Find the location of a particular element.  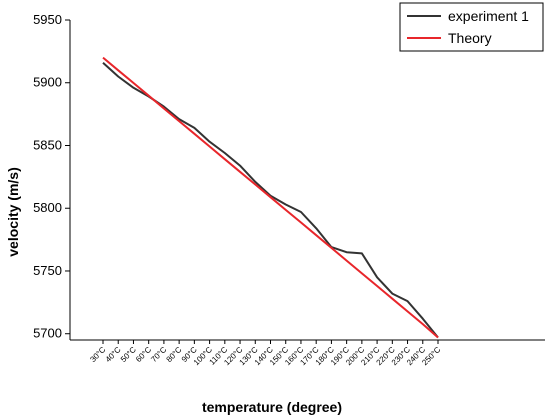

y-tick-label: 5900 is located at coordinates (47, 82).